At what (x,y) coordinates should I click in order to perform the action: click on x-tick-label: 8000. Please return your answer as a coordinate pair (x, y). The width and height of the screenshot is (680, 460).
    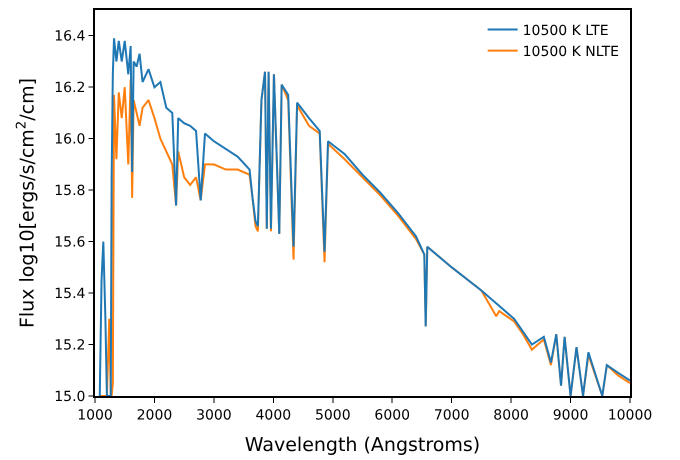
    Looking at the image, I should click on (511, 416).